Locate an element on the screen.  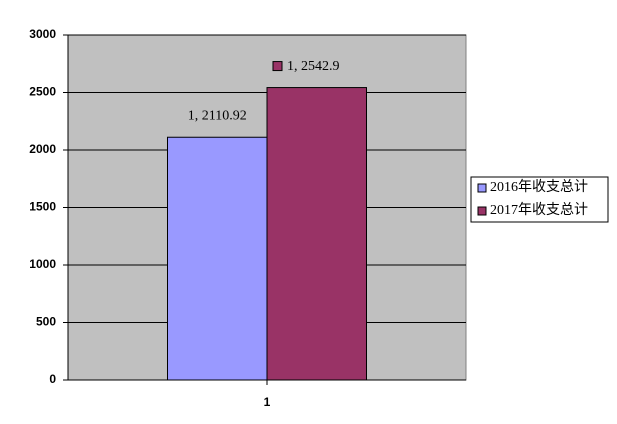
y-tick-label: 500 is located at coordinates (46, 322).